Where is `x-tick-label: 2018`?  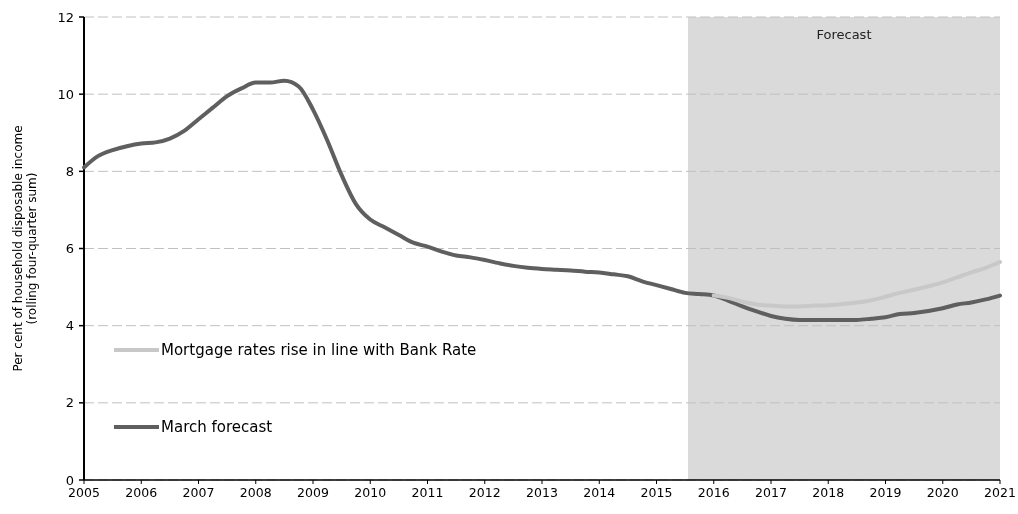 x-tick-label: 2018 is located at coordinates (828, 492).